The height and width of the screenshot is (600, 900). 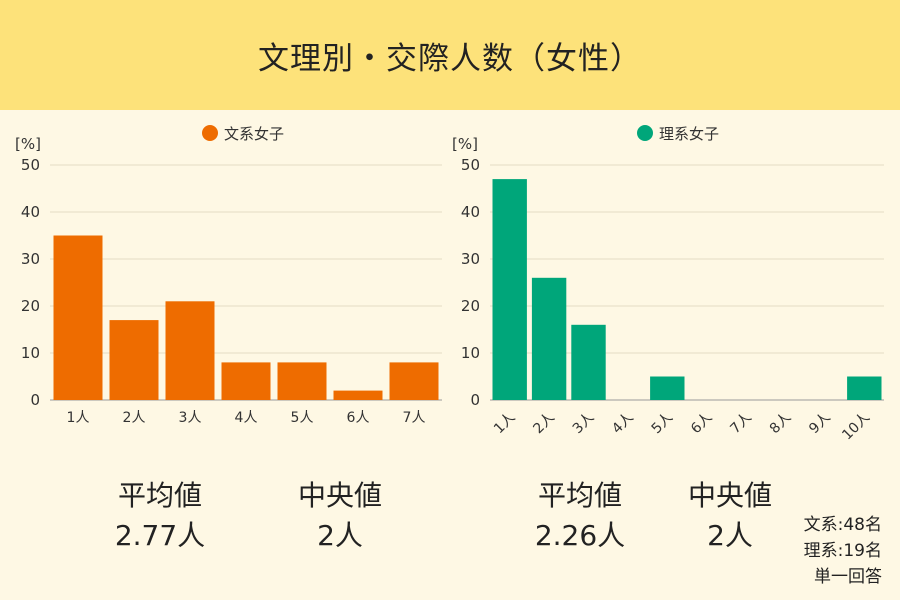 What do you see at coordinates (580, 535) in the screenshot?
I see `science-mean-value: 2.26人` at bounding box center [580, 535].